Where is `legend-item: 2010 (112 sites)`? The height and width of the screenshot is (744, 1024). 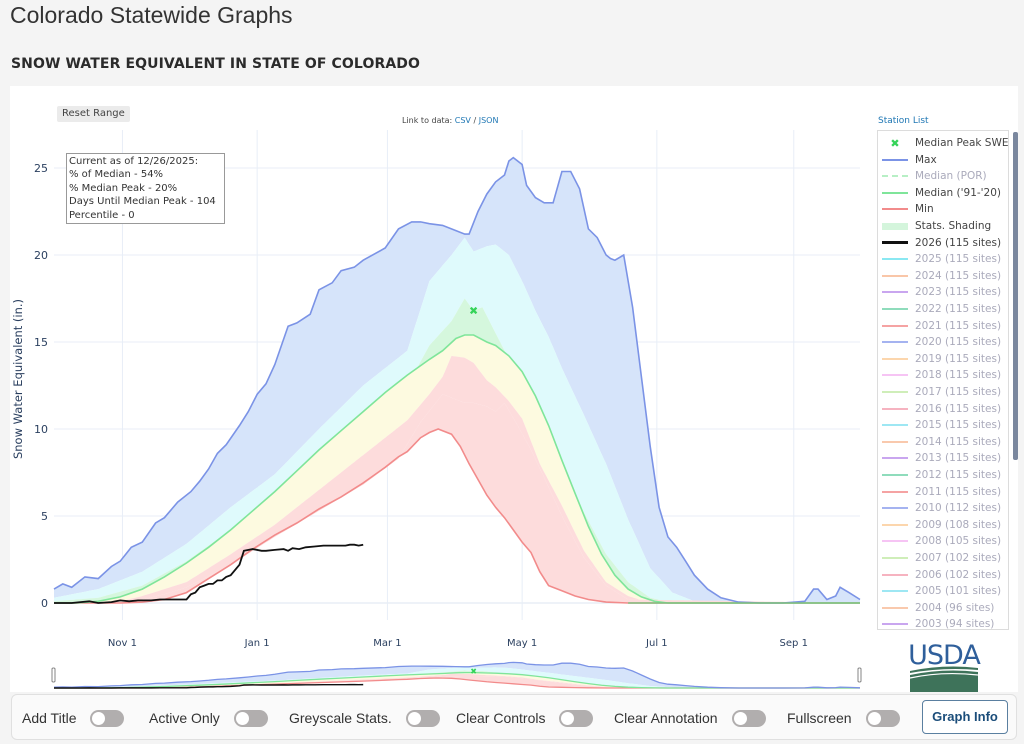 legend-item: 2010 (112 sites) is located at coordinates (941, 508).